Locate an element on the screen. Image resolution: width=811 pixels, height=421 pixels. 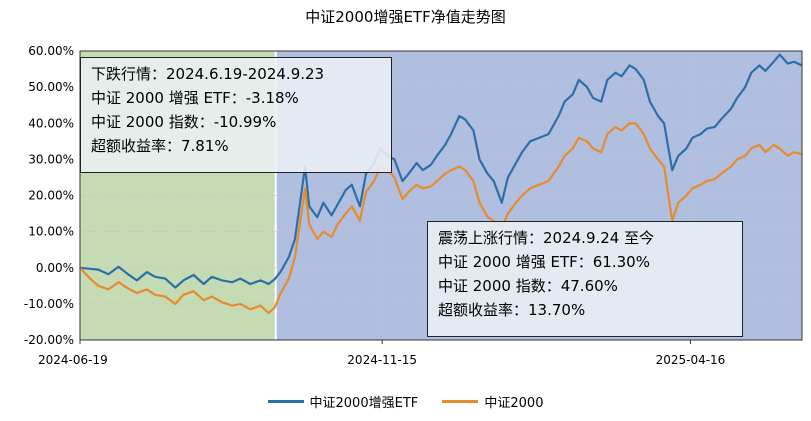
annotation-line: 中证 2000 指数：-10.99% is located at coordinates (184, 122).